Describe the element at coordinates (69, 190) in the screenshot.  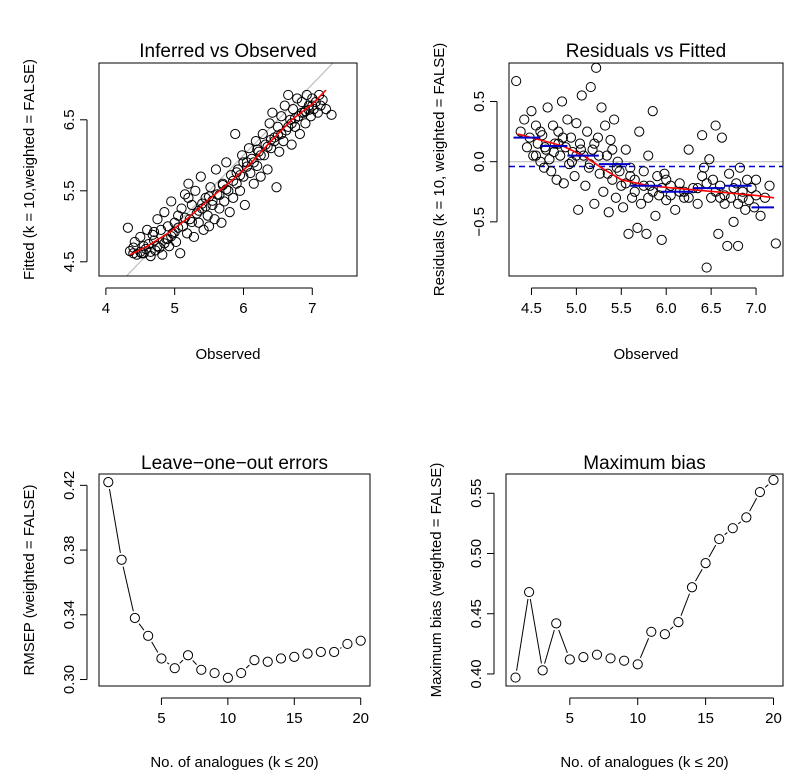
I see `y-tick-label: 5.5` at that location.